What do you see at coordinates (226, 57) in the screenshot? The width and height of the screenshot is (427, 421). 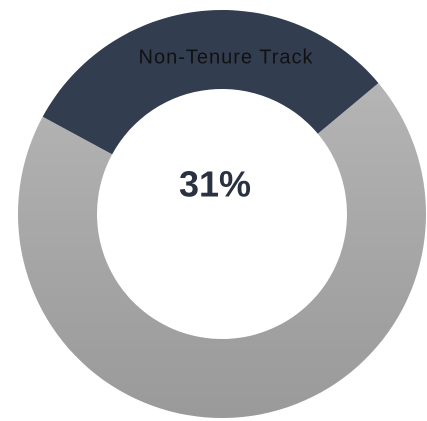 I see `segment-label: Non-Tenure Track` at bounding box center [226, 57].